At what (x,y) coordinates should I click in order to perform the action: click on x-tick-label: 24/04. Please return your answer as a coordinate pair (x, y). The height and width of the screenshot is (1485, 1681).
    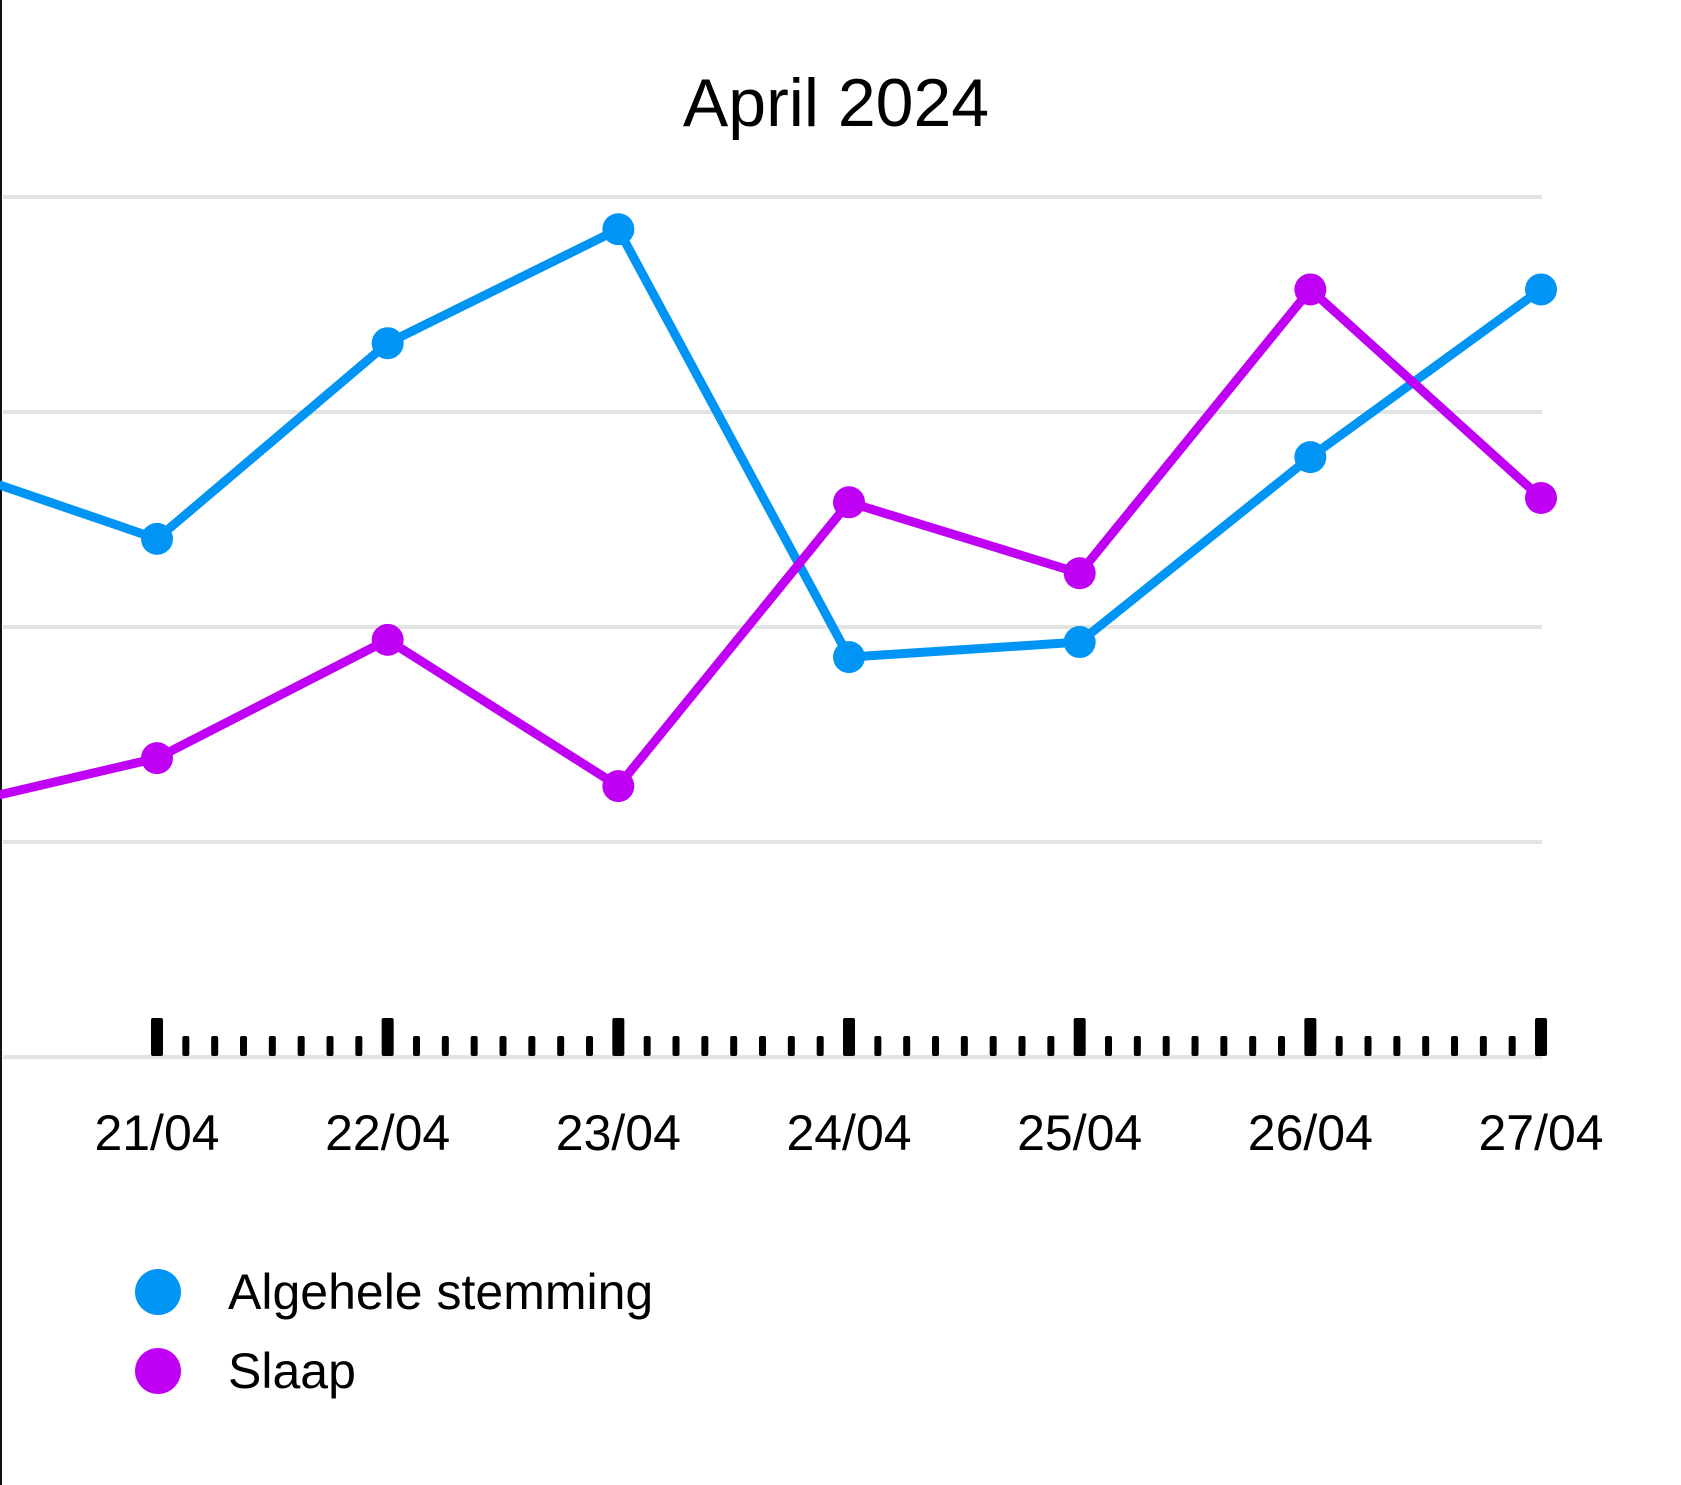
    Looking at the image, I should click on (848, 1133).